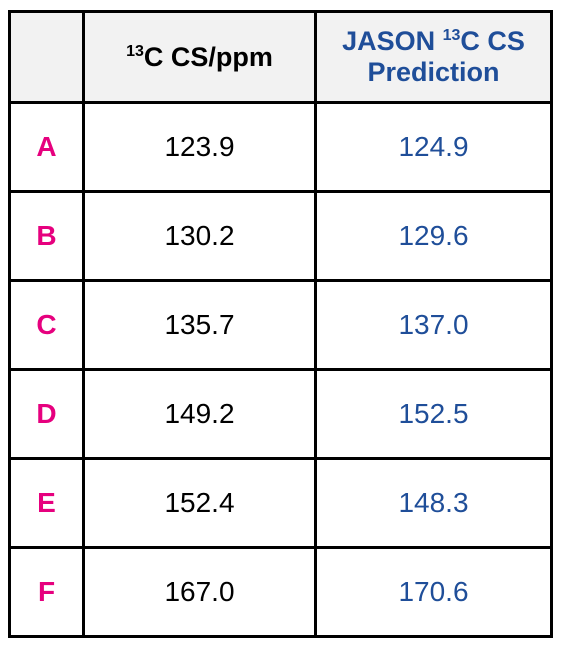  What do you see at coordinates (199, 414) in the screenshot?
I see `measured-cs: 149.2` at bounding box center [199, 414].